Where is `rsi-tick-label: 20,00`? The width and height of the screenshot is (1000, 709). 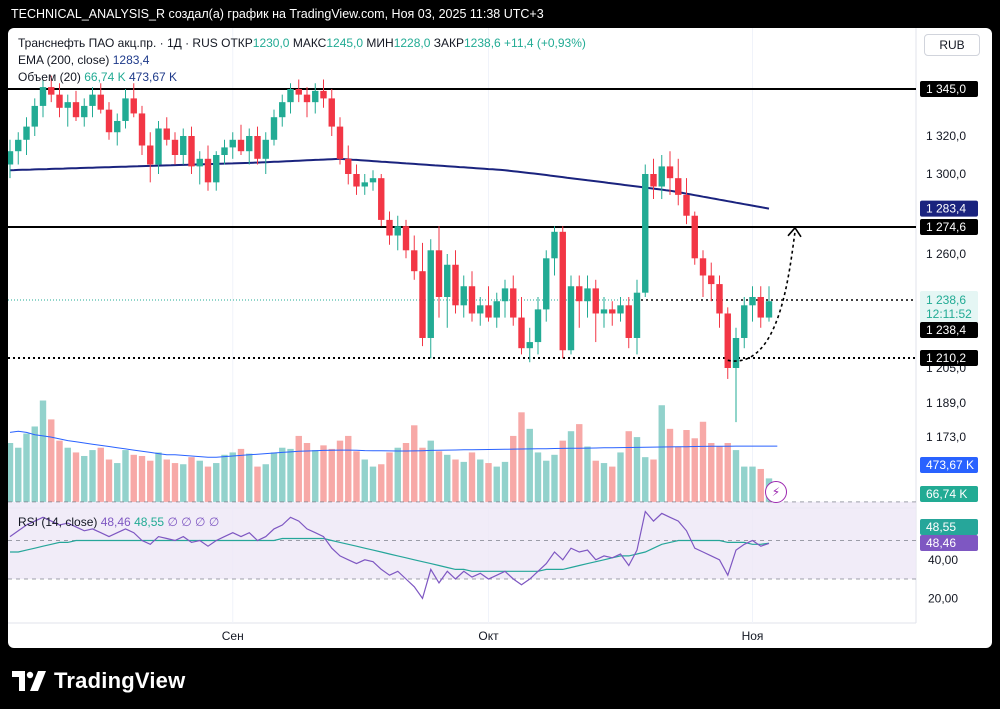 rsi-tick-label: 20,00 is located at coordinates (943, 598).